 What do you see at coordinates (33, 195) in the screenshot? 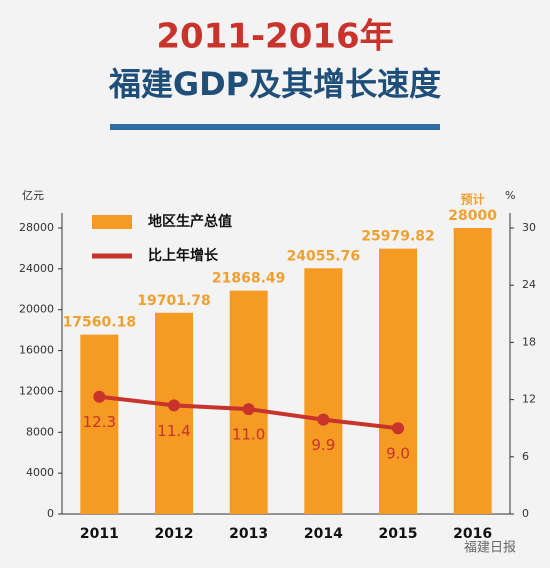
I see `y-axis-label: 亿元` at bounding box center [33, 195].